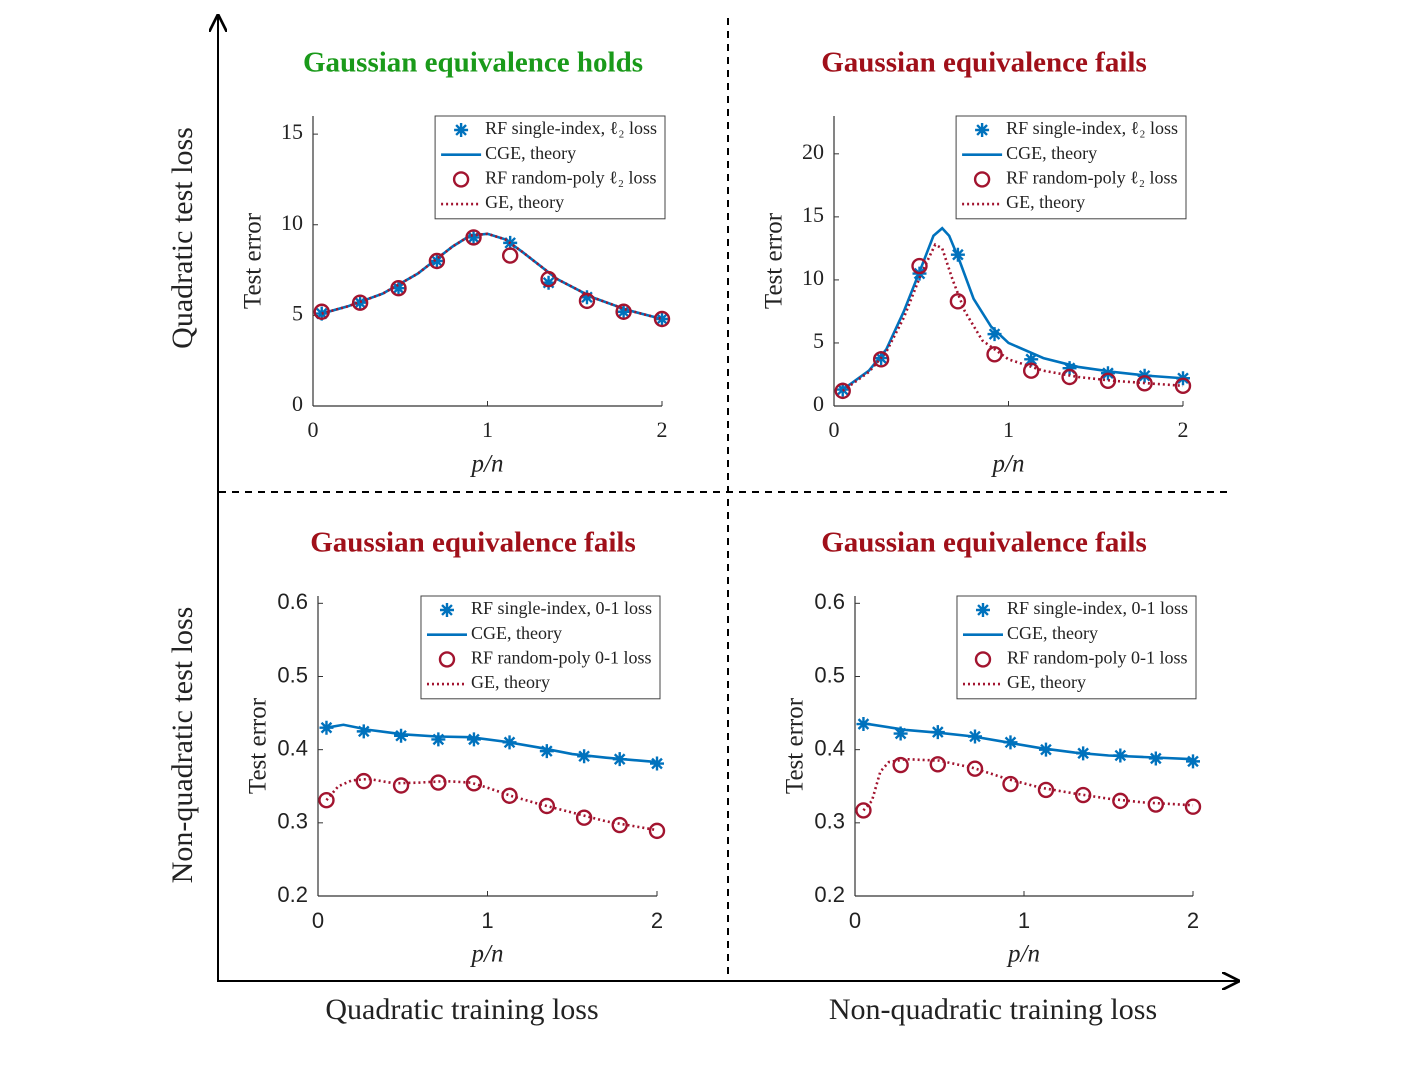  What do you see at coordinates (182, 745) in the screenshot?
I see `outer-label: Non-quadratic test loss` at bounding box center [182, 745].